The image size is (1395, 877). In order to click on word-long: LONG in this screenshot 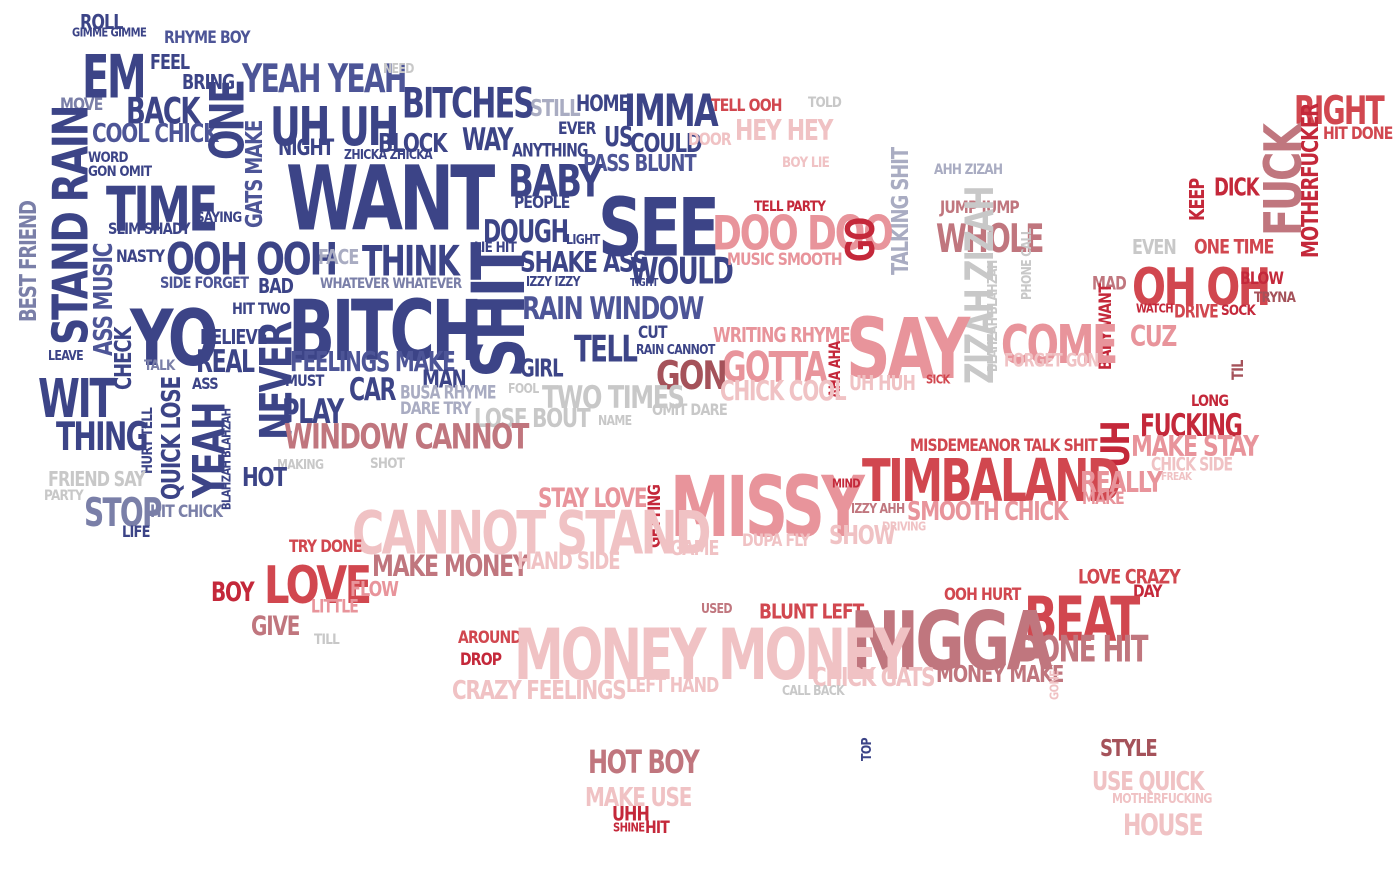, I will do `click(1210, 401)`.